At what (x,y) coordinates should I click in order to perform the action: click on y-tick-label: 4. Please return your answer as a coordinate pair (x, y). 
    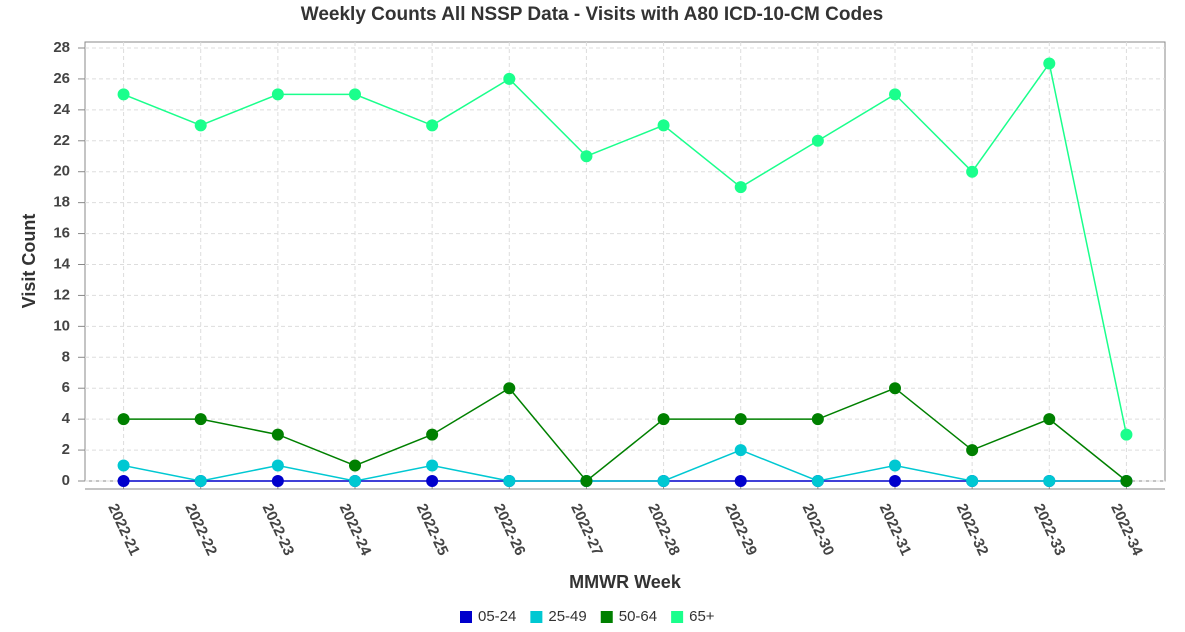
    Looking at the image, I should click on (66, 418).